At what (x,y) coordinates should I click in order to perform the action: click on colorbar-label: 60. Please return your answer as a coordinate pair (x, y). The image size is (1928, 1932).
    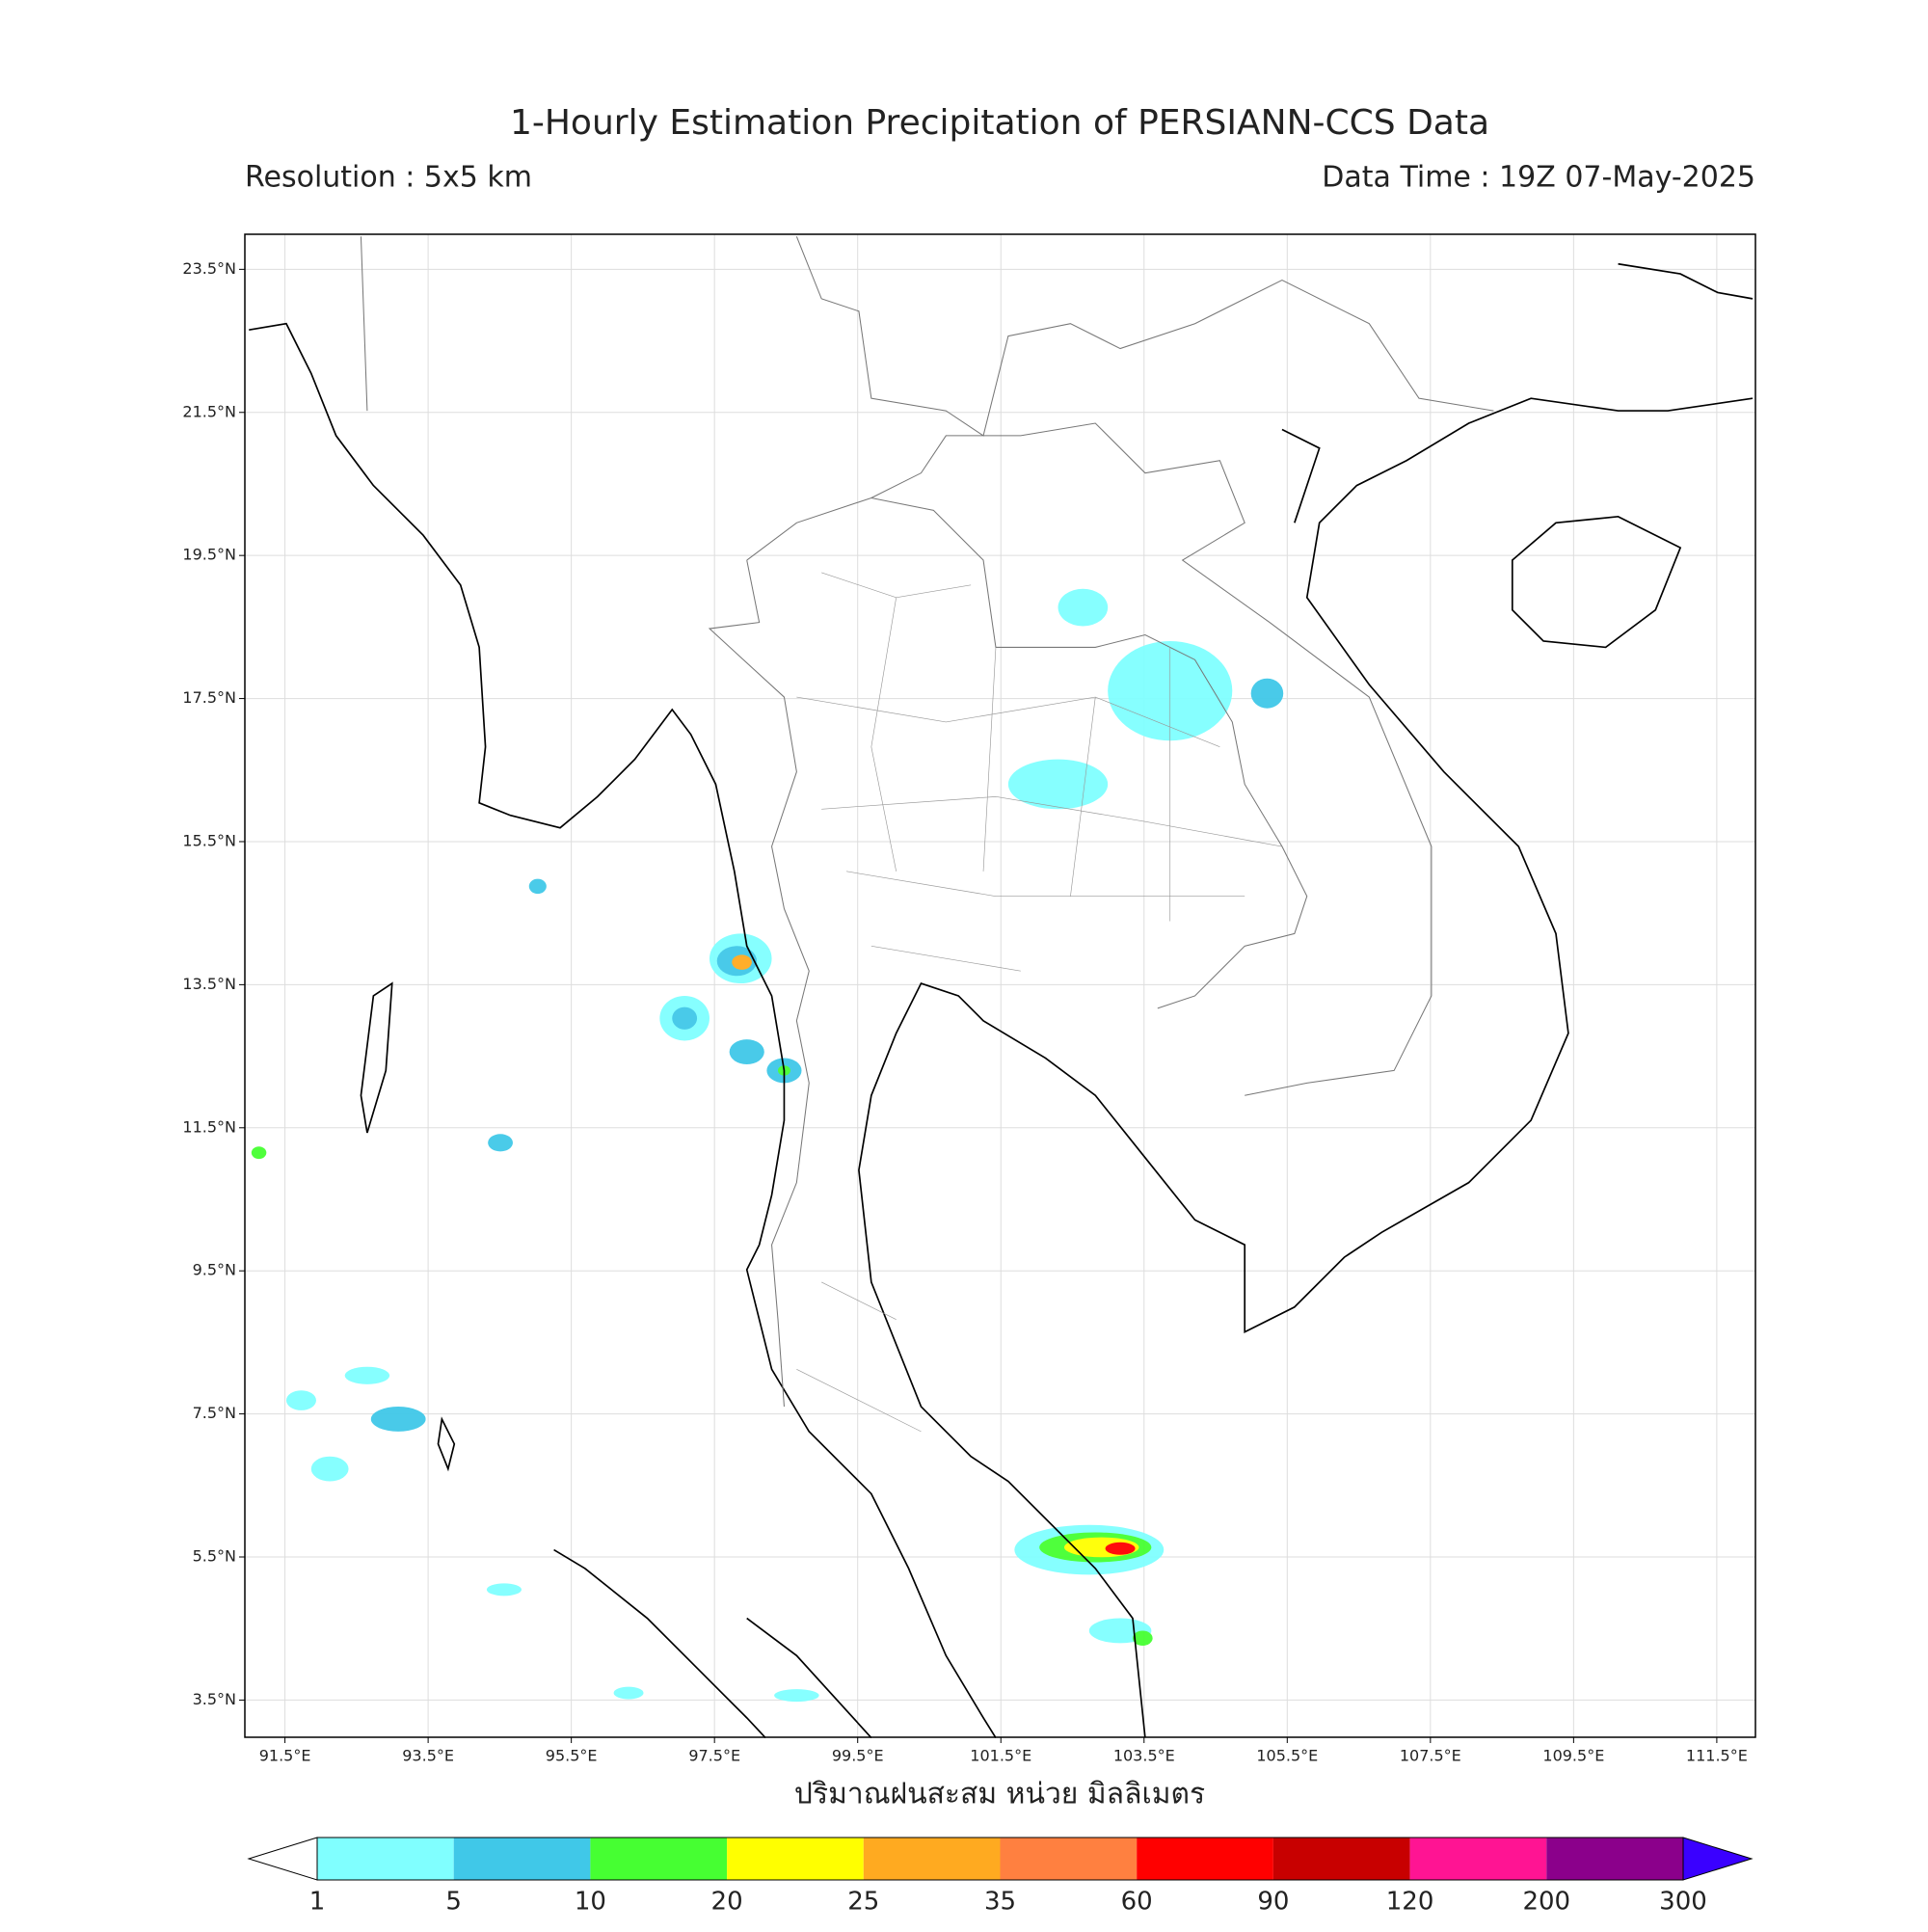
    Looking at the image, I should click on (1137, 1903).